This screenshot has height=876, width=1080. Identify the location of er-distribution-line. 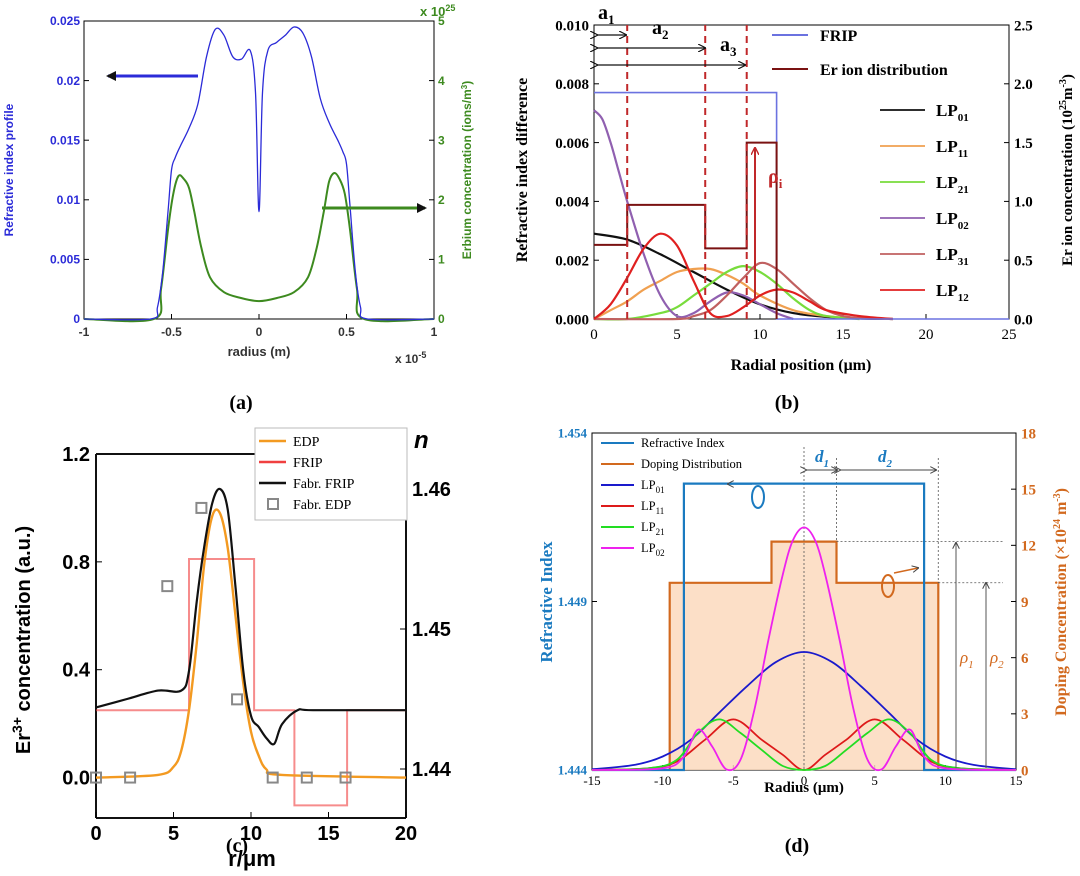
(686, 230).